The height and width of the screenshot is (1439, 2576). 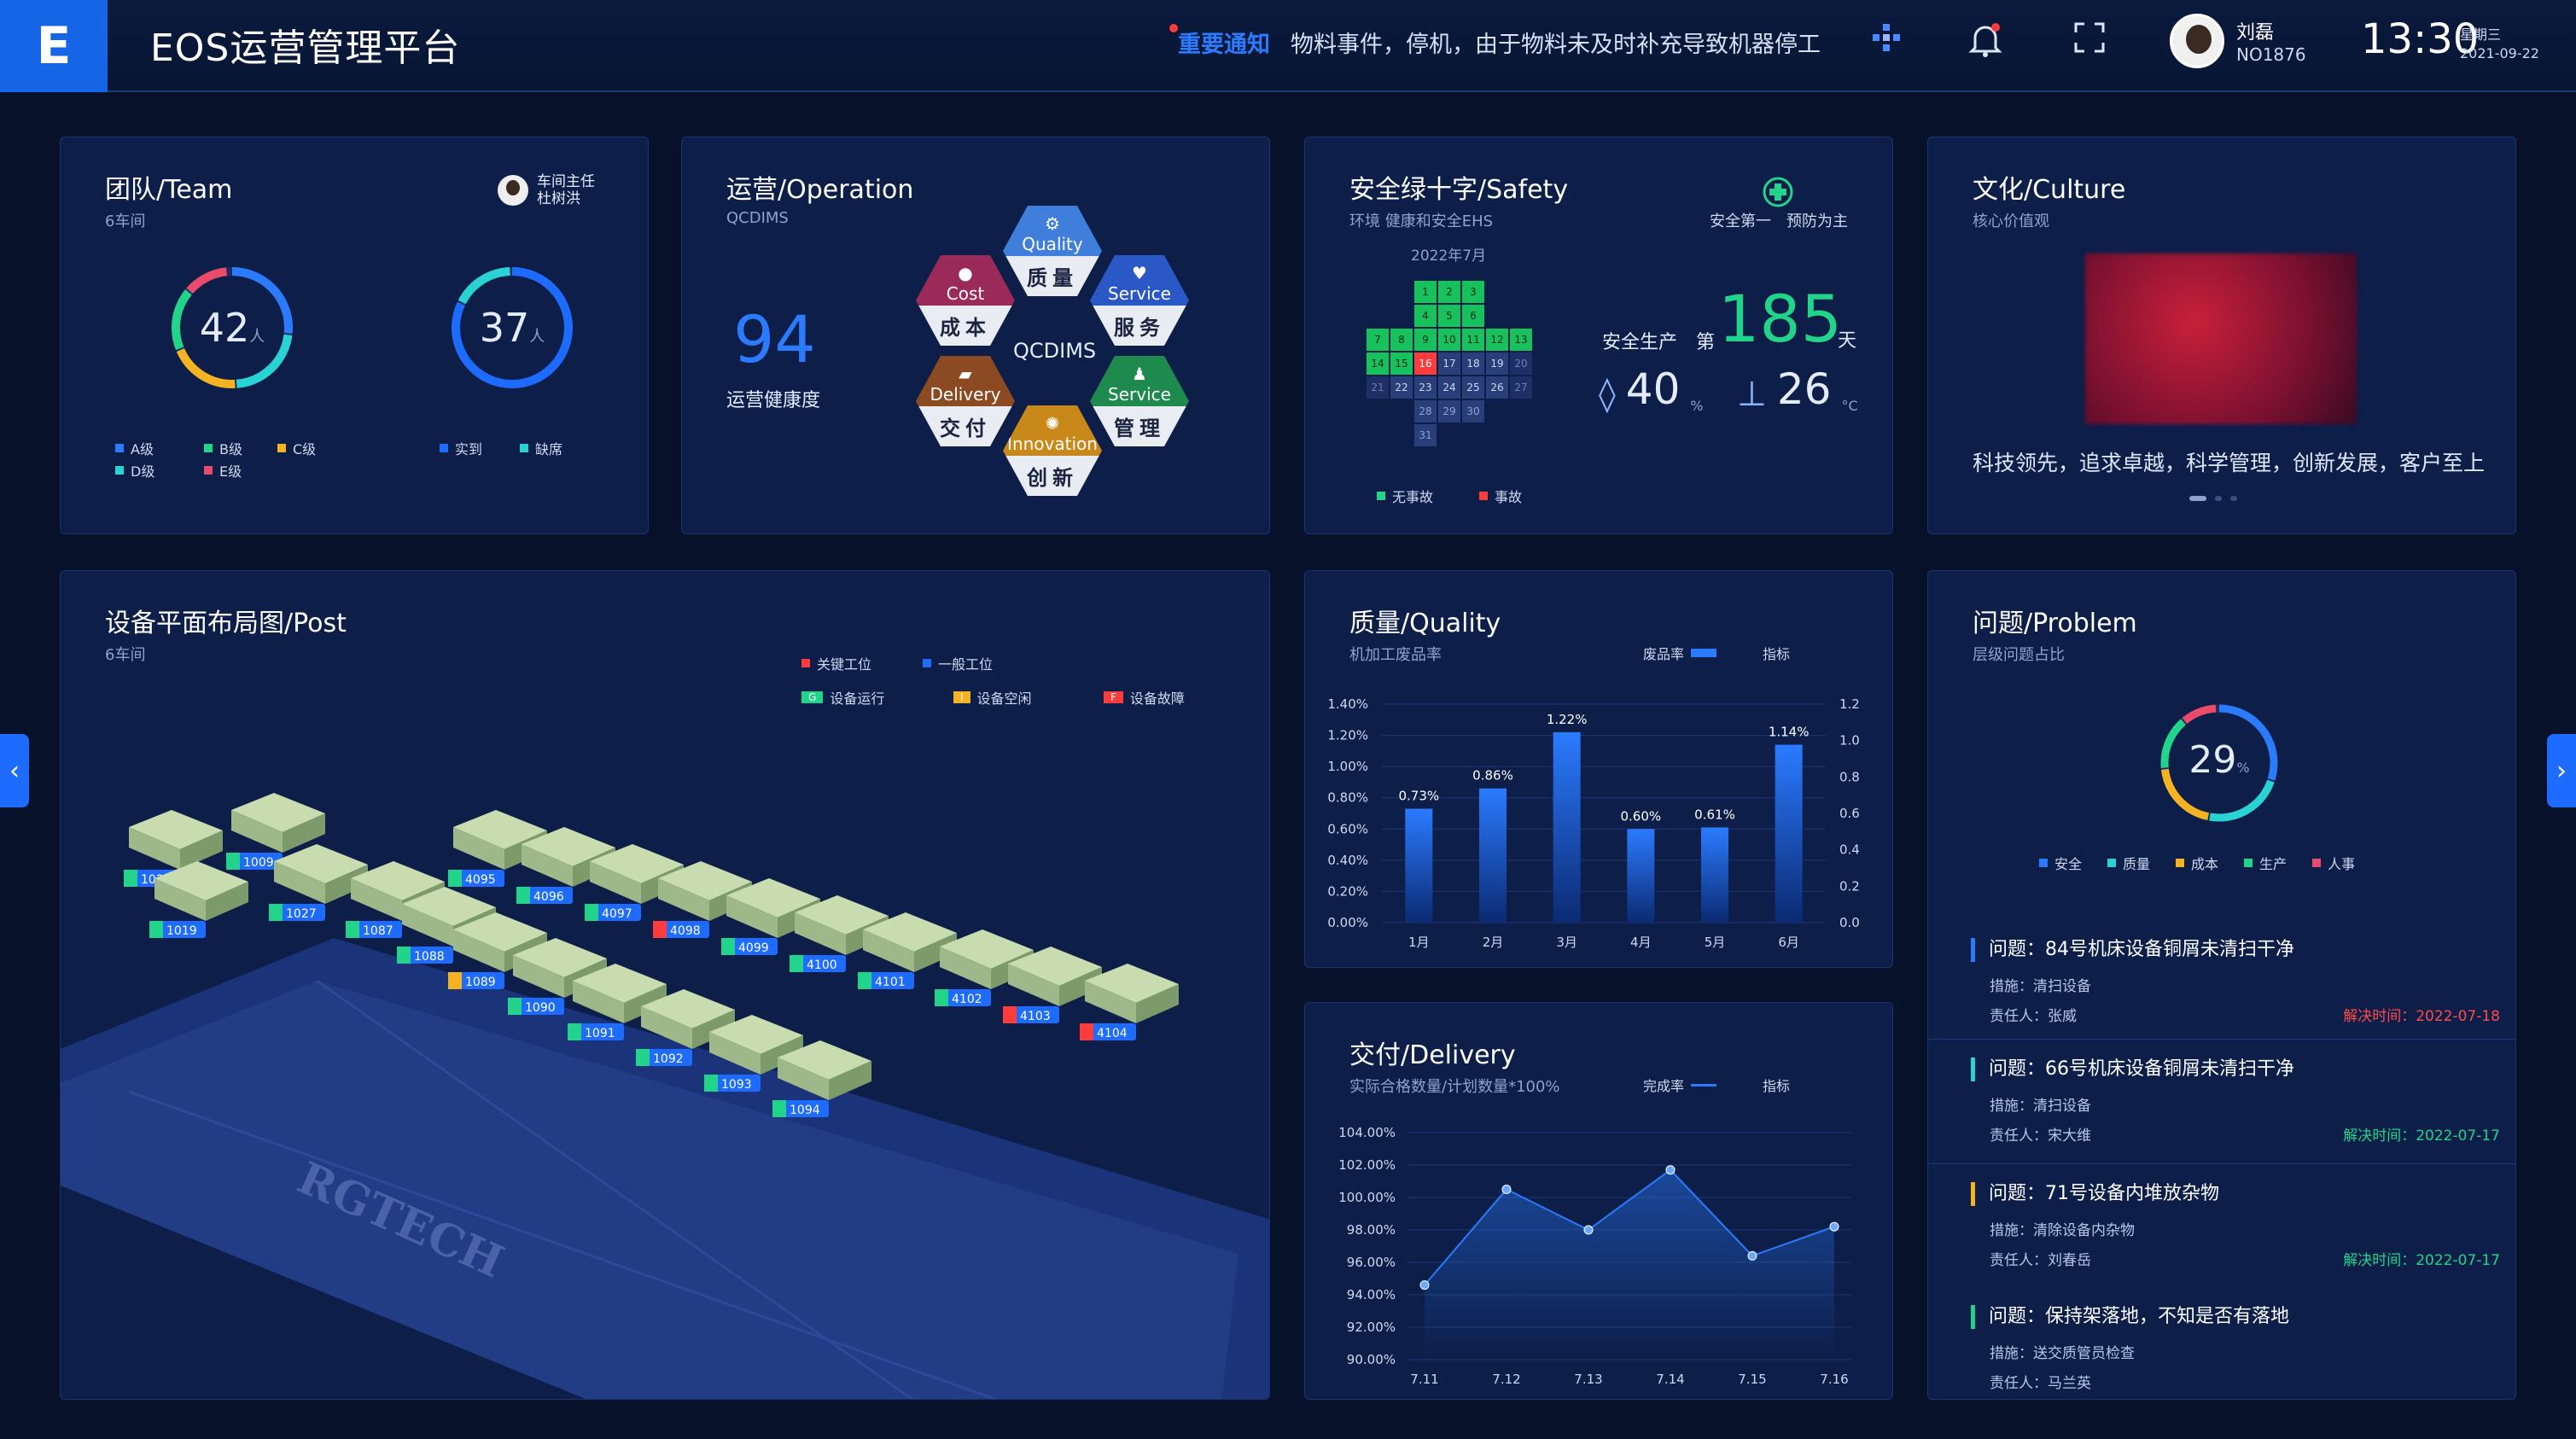 I want to click on x-tick: 4月, so click(x=1641, y=942).